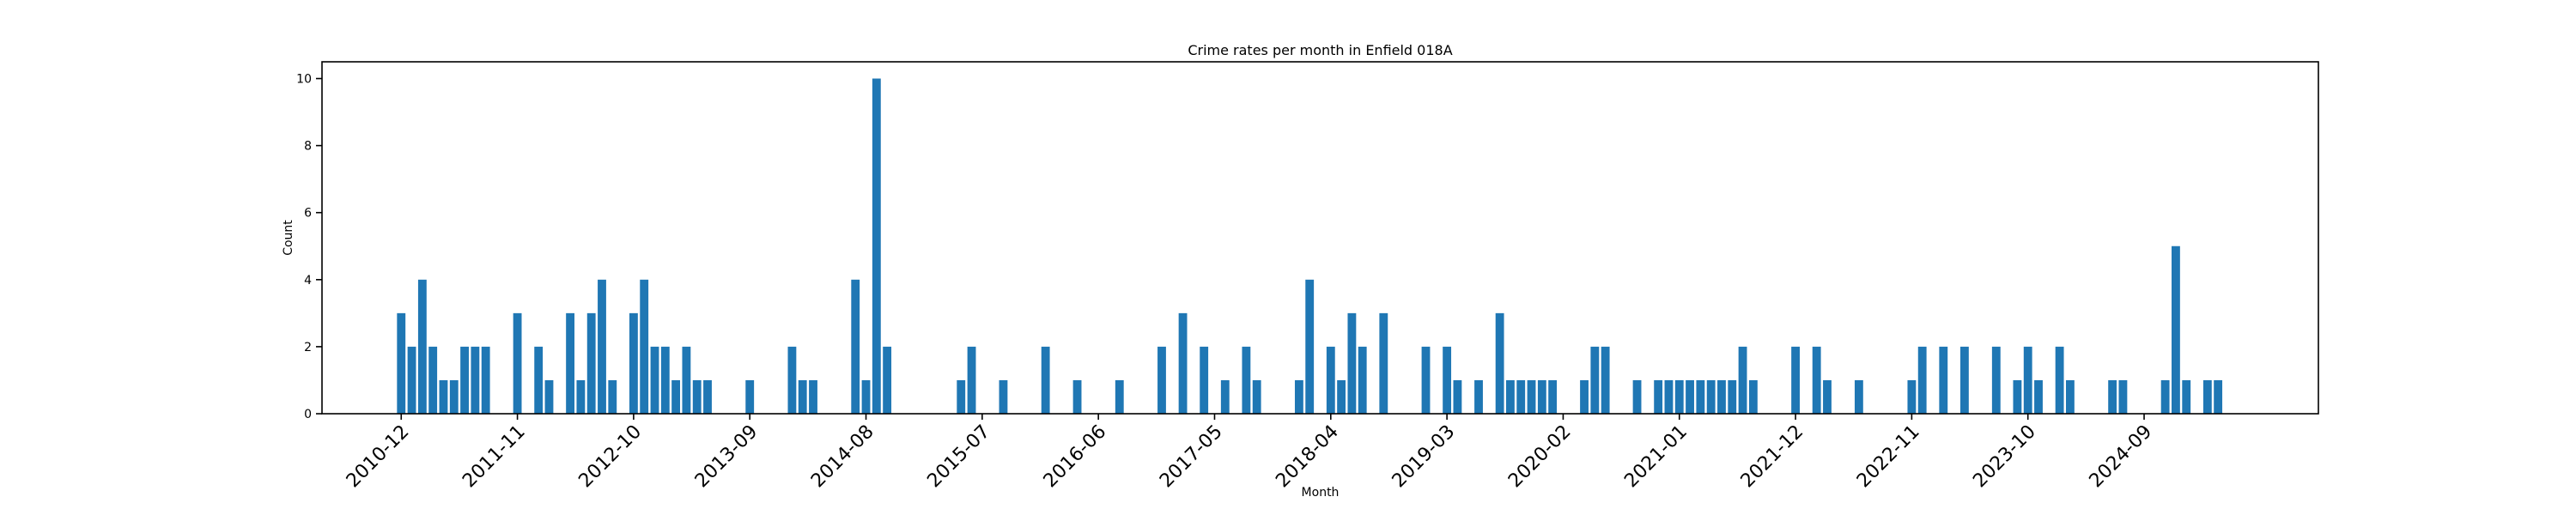 The height and width of the screenshot is (515, 2576). What do you see at coordinates (308, 414) in the screenshot?
I see `y-tick-label: 0` at bounding box center [308, 414].